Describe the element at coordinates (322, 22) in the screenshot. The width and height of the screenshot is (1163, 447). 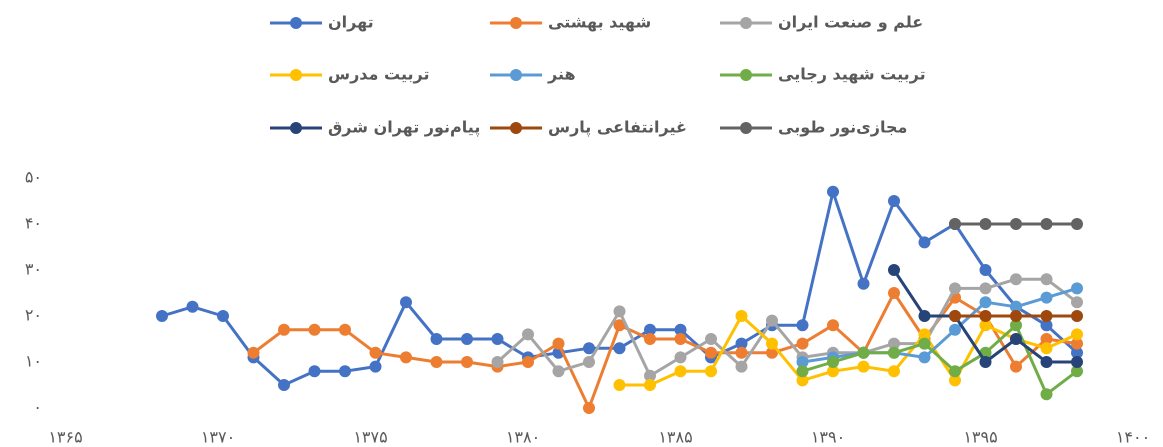
I see `legend-item: تهران` at that location.